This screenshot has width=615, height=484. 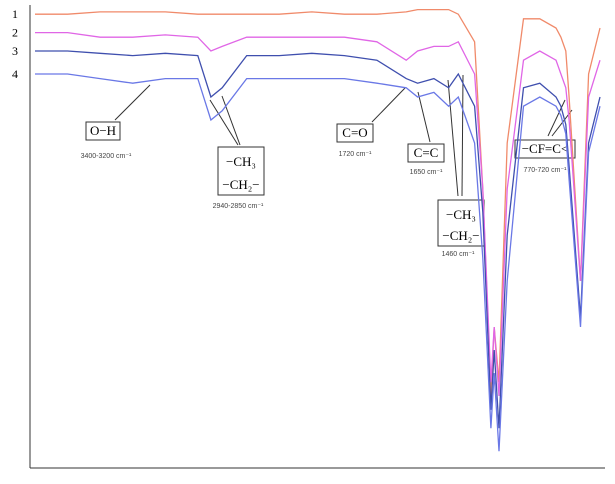 What do you see at coordinates (238, 206) in the screenshot?
I see `annotation-note: 2940-2850 cm⁻¹` at bounding box center [238, 206].